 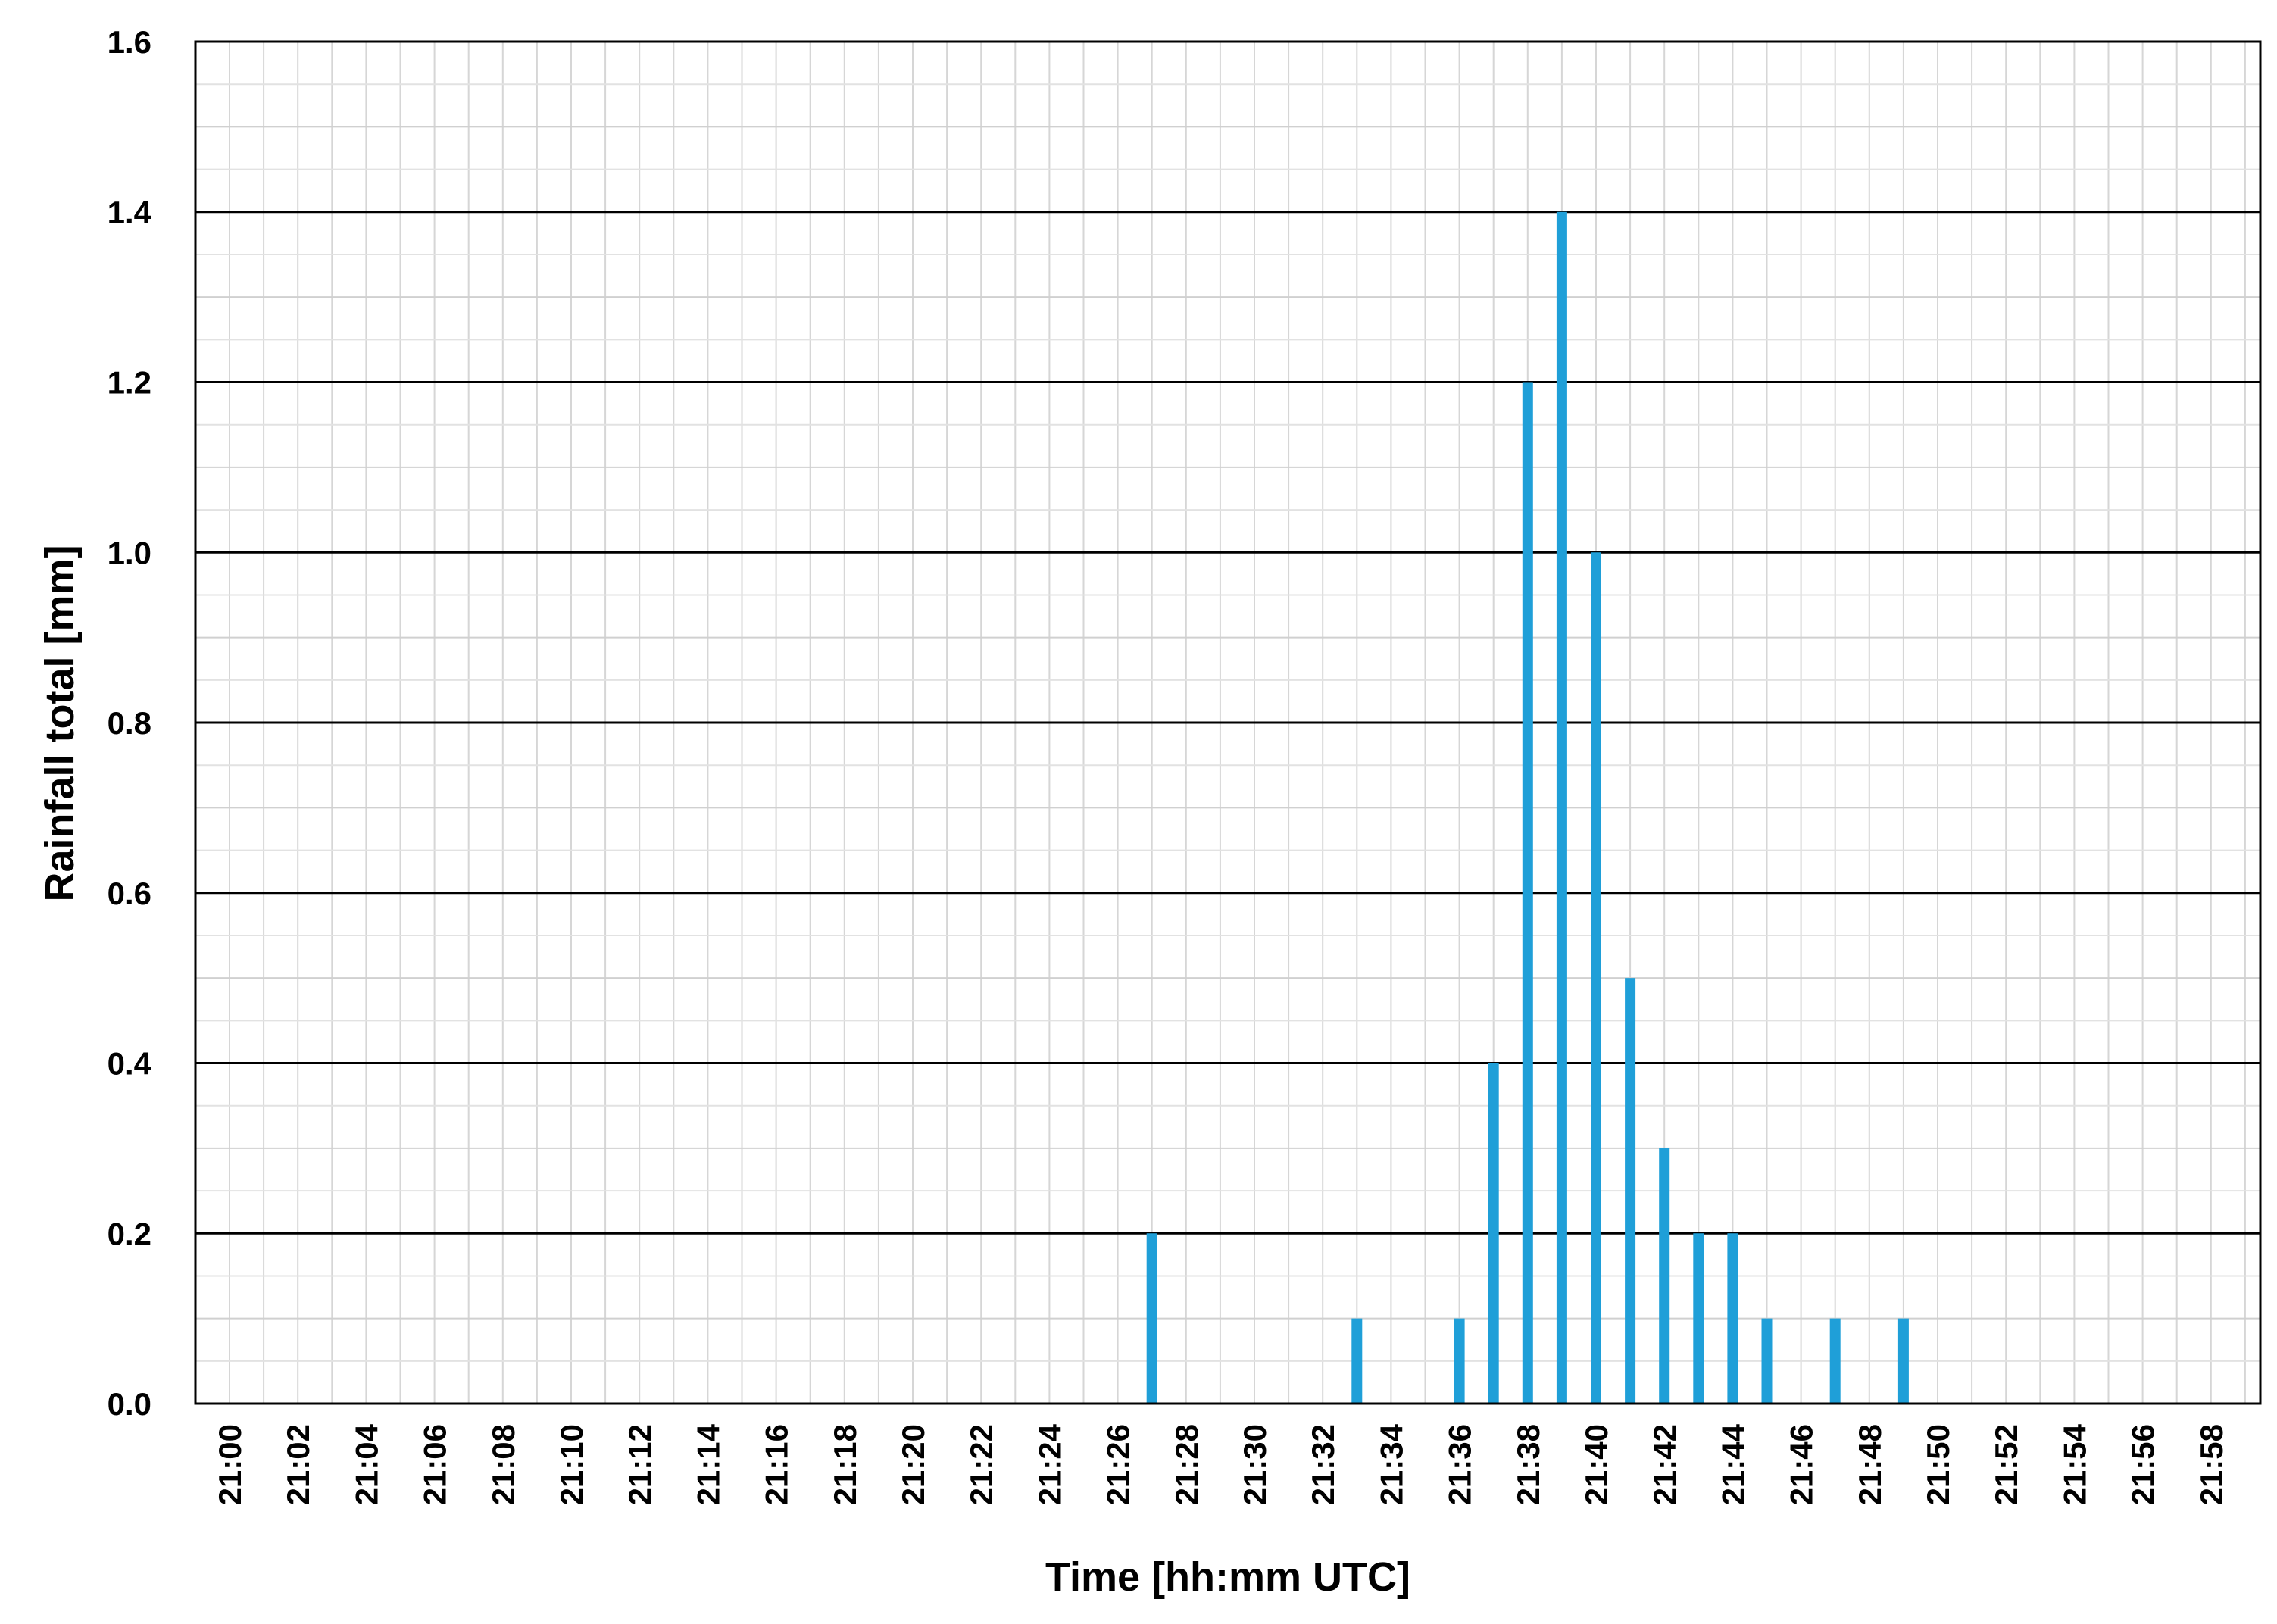 What do you see at coordinates (1938, 1464) in the screenshot?
I see `x-tick-label: 21:50` at bounding box center [1938, 1464].